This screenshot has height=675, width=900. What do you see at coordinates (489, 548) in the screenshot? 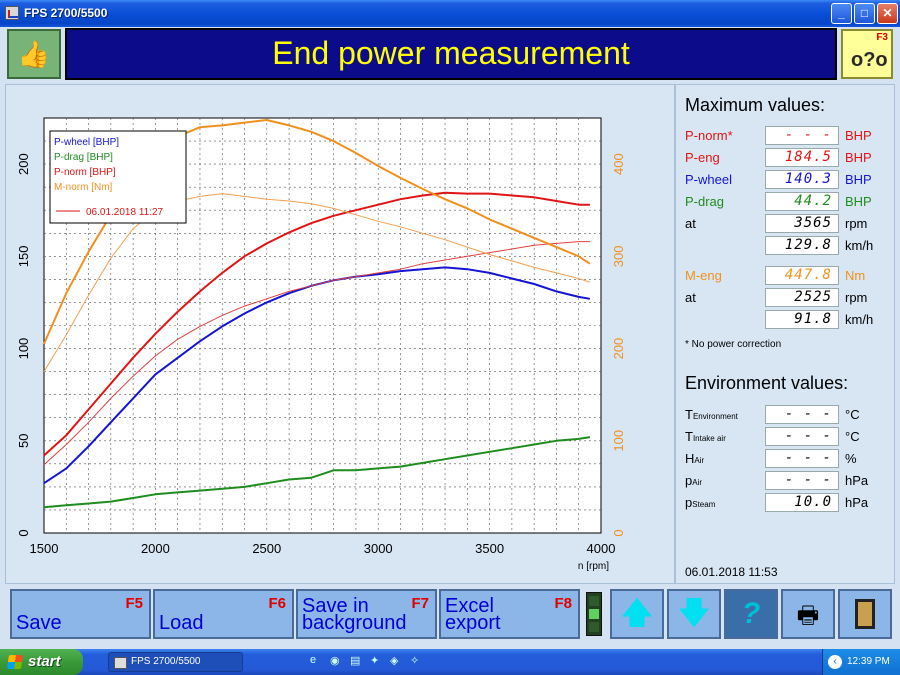
I see `x-tick-label: 3500` at bounding box center [489, 548].